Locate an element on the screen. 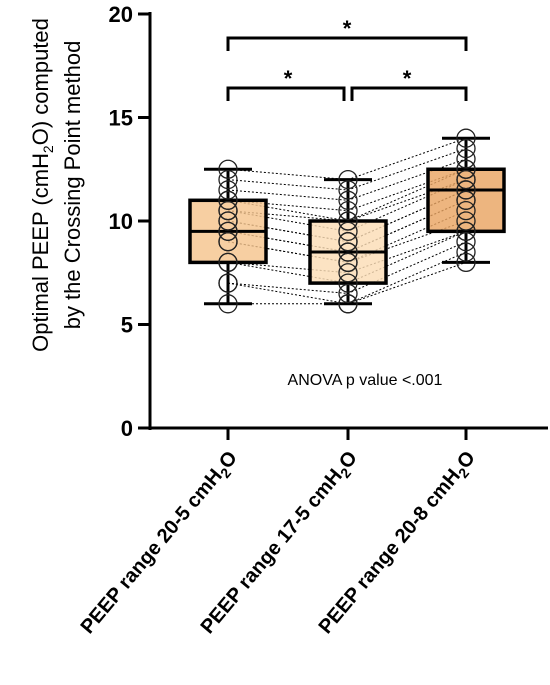 The image size is (550, 685). significance-brackets: * * * is located at coordinates (347, 58).